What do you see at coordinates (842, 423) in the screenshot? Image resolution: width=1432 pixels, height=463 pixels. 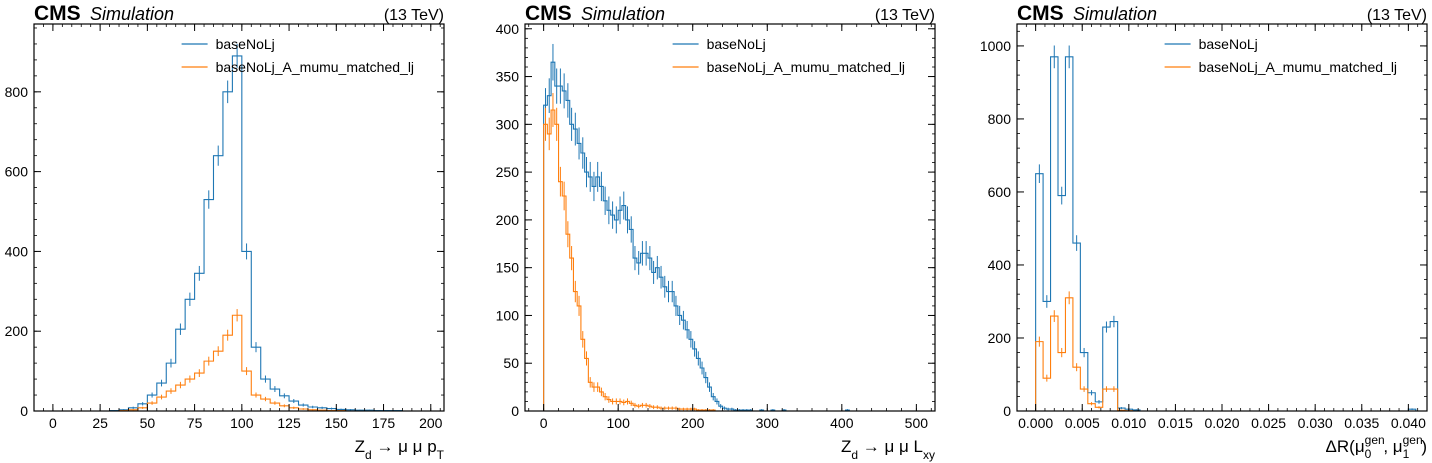 I see `x-tick-label: 400` at bounding box center [842, 423].